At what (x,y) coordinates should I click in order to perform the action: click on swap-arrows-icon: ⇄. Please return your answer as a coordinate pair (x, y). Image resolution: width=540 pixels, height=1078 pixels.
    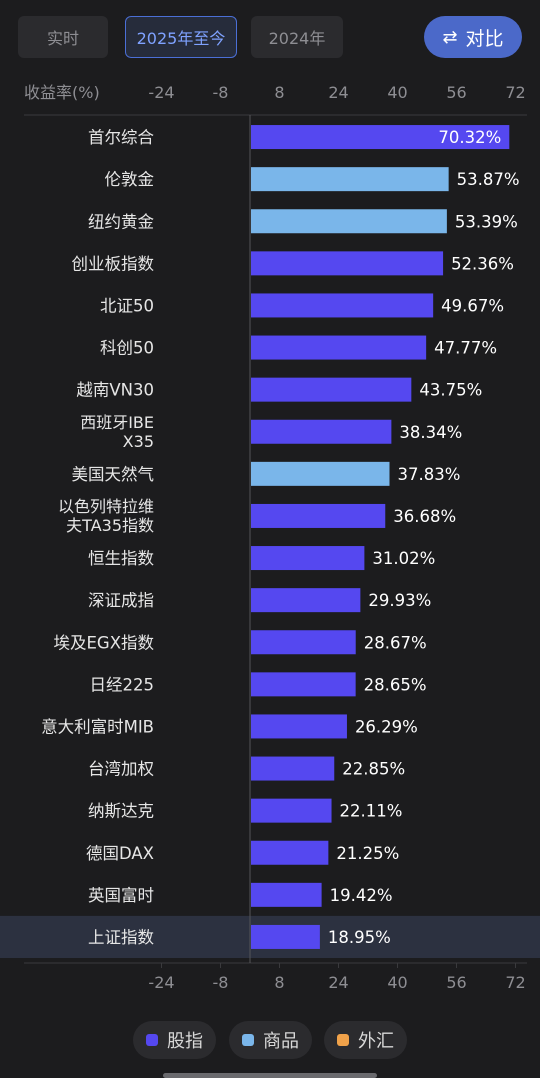
    Looking at the image, I should click on (450, 37).